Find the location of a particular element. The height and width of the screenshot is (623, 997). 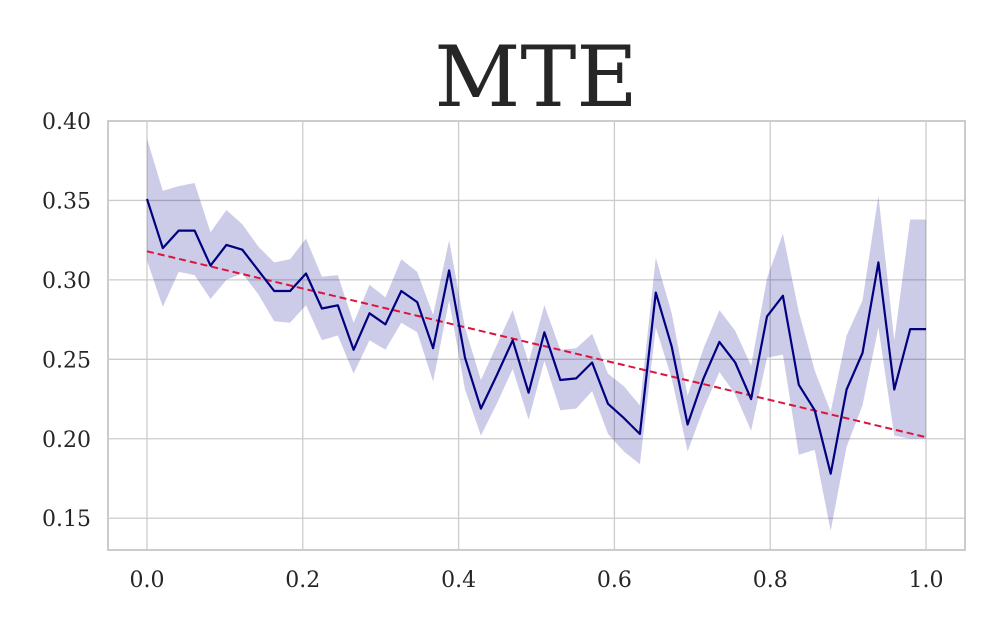

y-tick-label: 0.30 is located at coordinates (66, 281).